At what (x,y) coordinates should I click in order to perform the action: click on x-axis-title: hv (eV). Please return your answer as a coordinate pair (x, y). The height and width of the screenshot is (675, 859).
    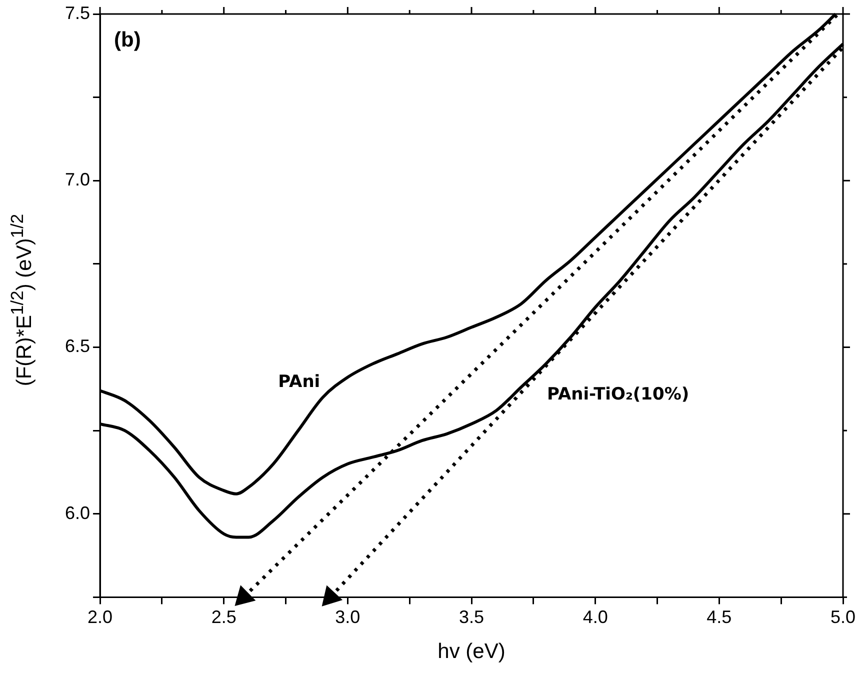
    Looking at the image, I should click on (472, 652).